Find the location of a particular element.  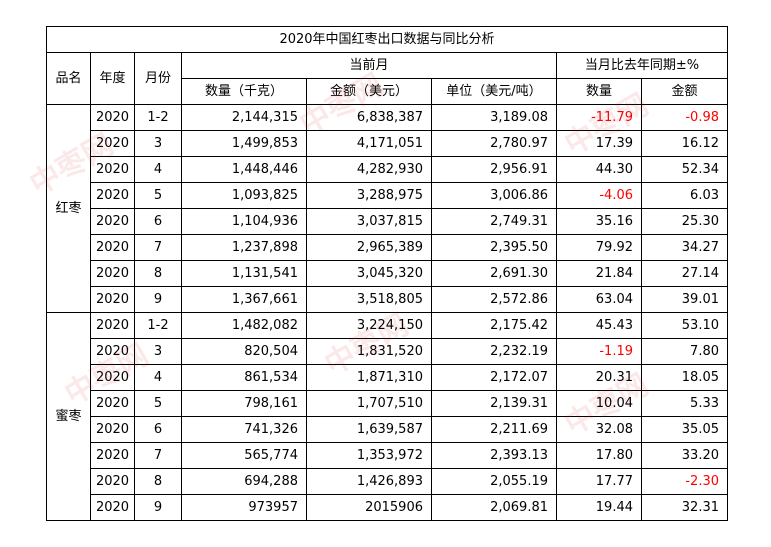

quantity-cell: 741,326 is located at coordinates (244, 429).